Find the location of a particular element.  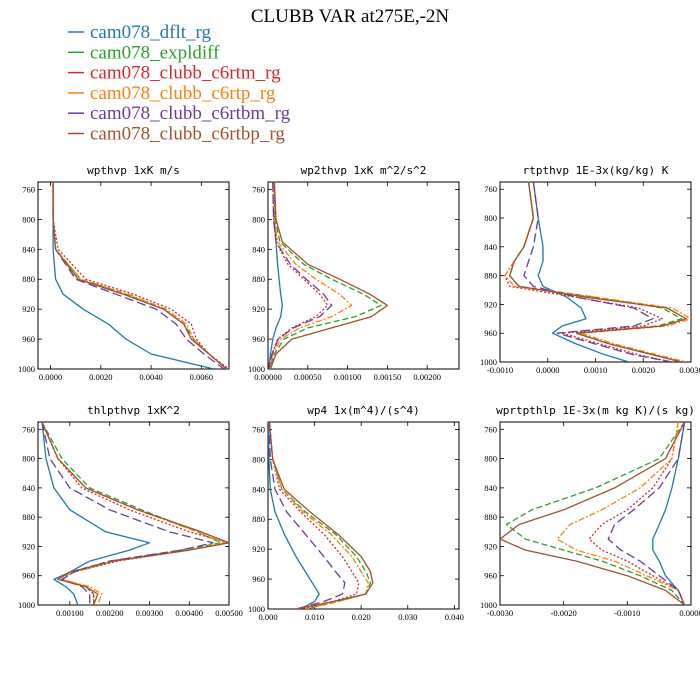

x-tick-label: 0.00200 is located at coordinates (110, 613).